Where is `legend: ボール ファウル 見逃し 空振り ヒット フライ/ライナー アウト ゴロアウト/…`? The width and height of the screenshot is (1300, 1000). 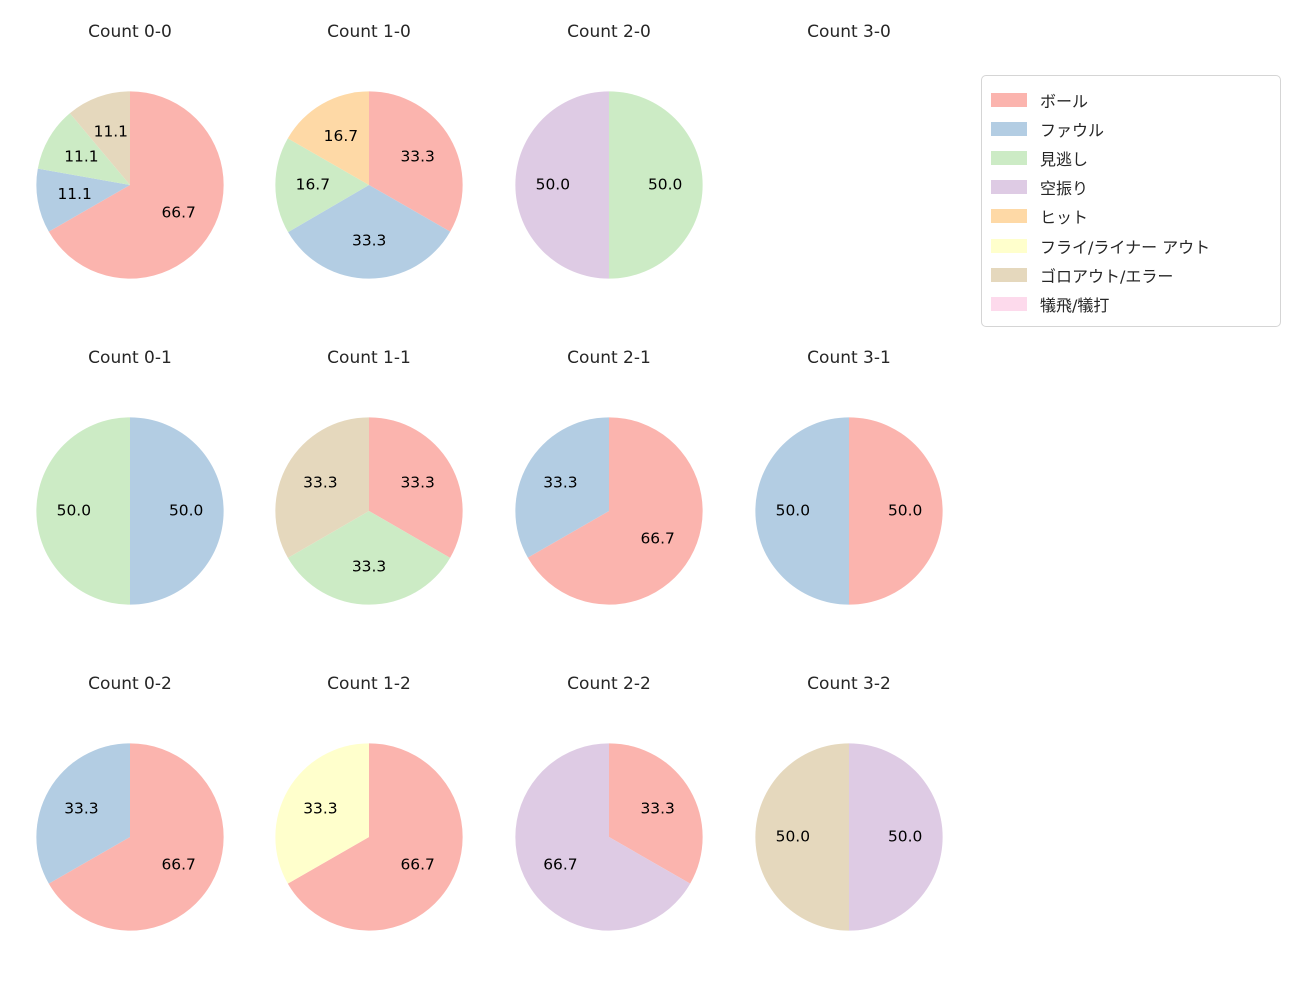 legend: ボール ファウル 見逃し 空振り ヒット フライ/ライナー アウト ゴロアウト/… is located at coordinates (1131, 201).